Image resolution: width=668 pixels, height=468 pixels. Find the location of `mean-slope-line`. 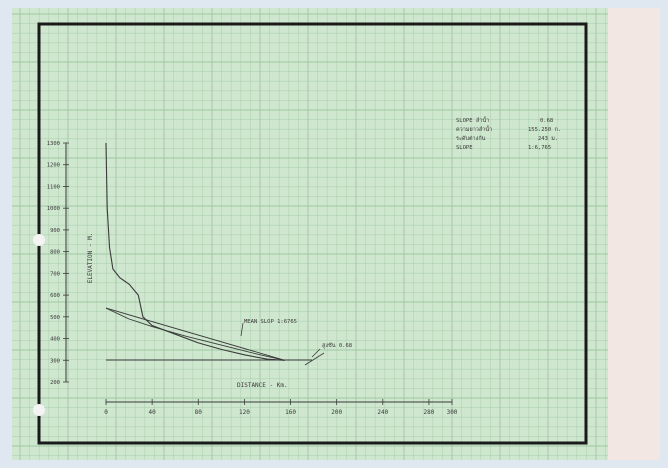

mean-slope-line is located at coordinates (195, 334).